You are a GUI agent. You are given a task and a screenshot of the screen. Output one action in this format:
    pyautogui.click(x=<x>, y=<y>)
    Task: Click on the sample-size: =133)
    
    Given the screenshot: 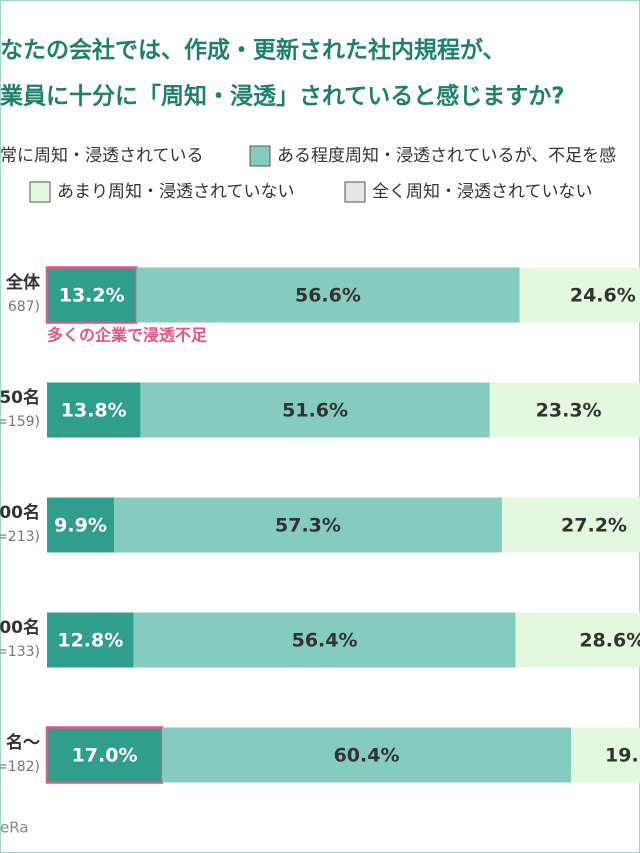 What is the action you would take?
    pyautogui.click(x=20, y=652)
    